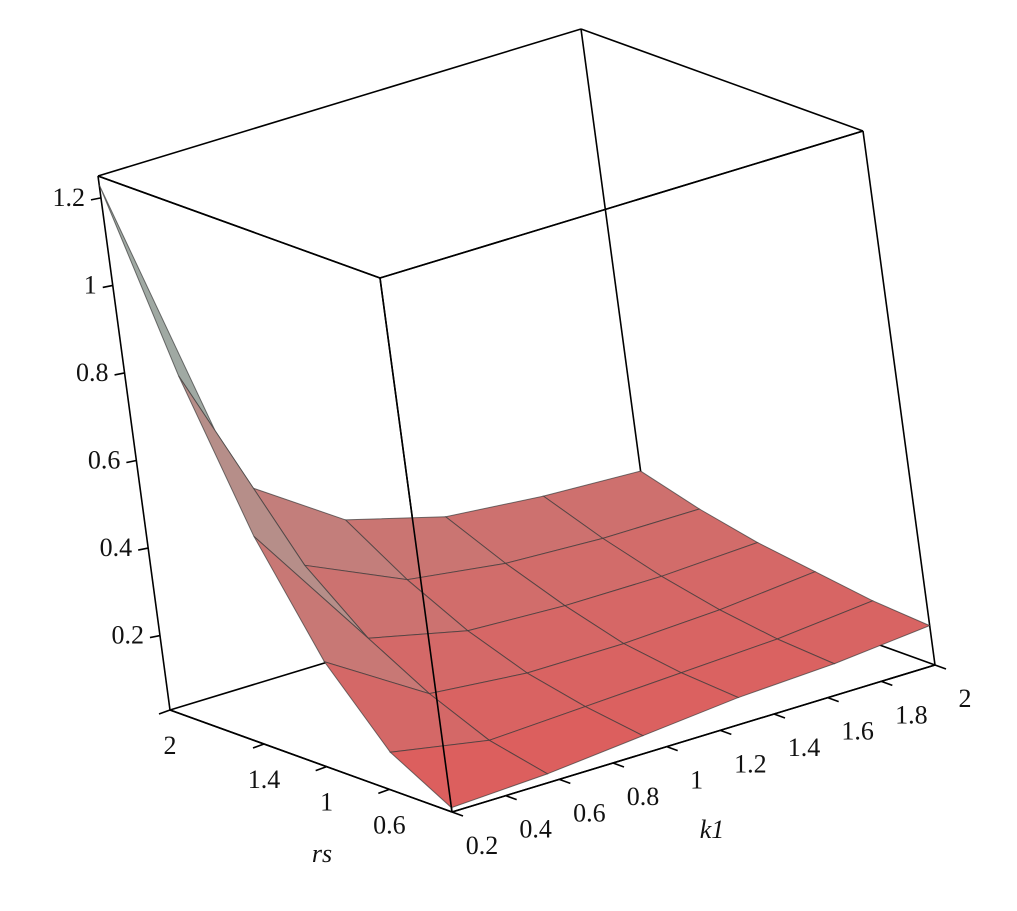 This screenshot has width=1017, height=911. Describe the element at coordinates (965, 698) in the screenshot. I see `x-tick-label: 2` at that location.